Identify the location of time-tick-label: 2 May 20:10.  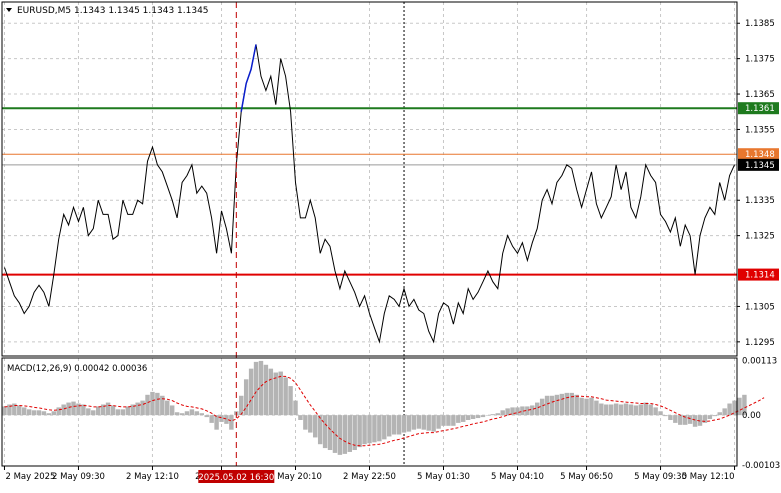
(295, 477).